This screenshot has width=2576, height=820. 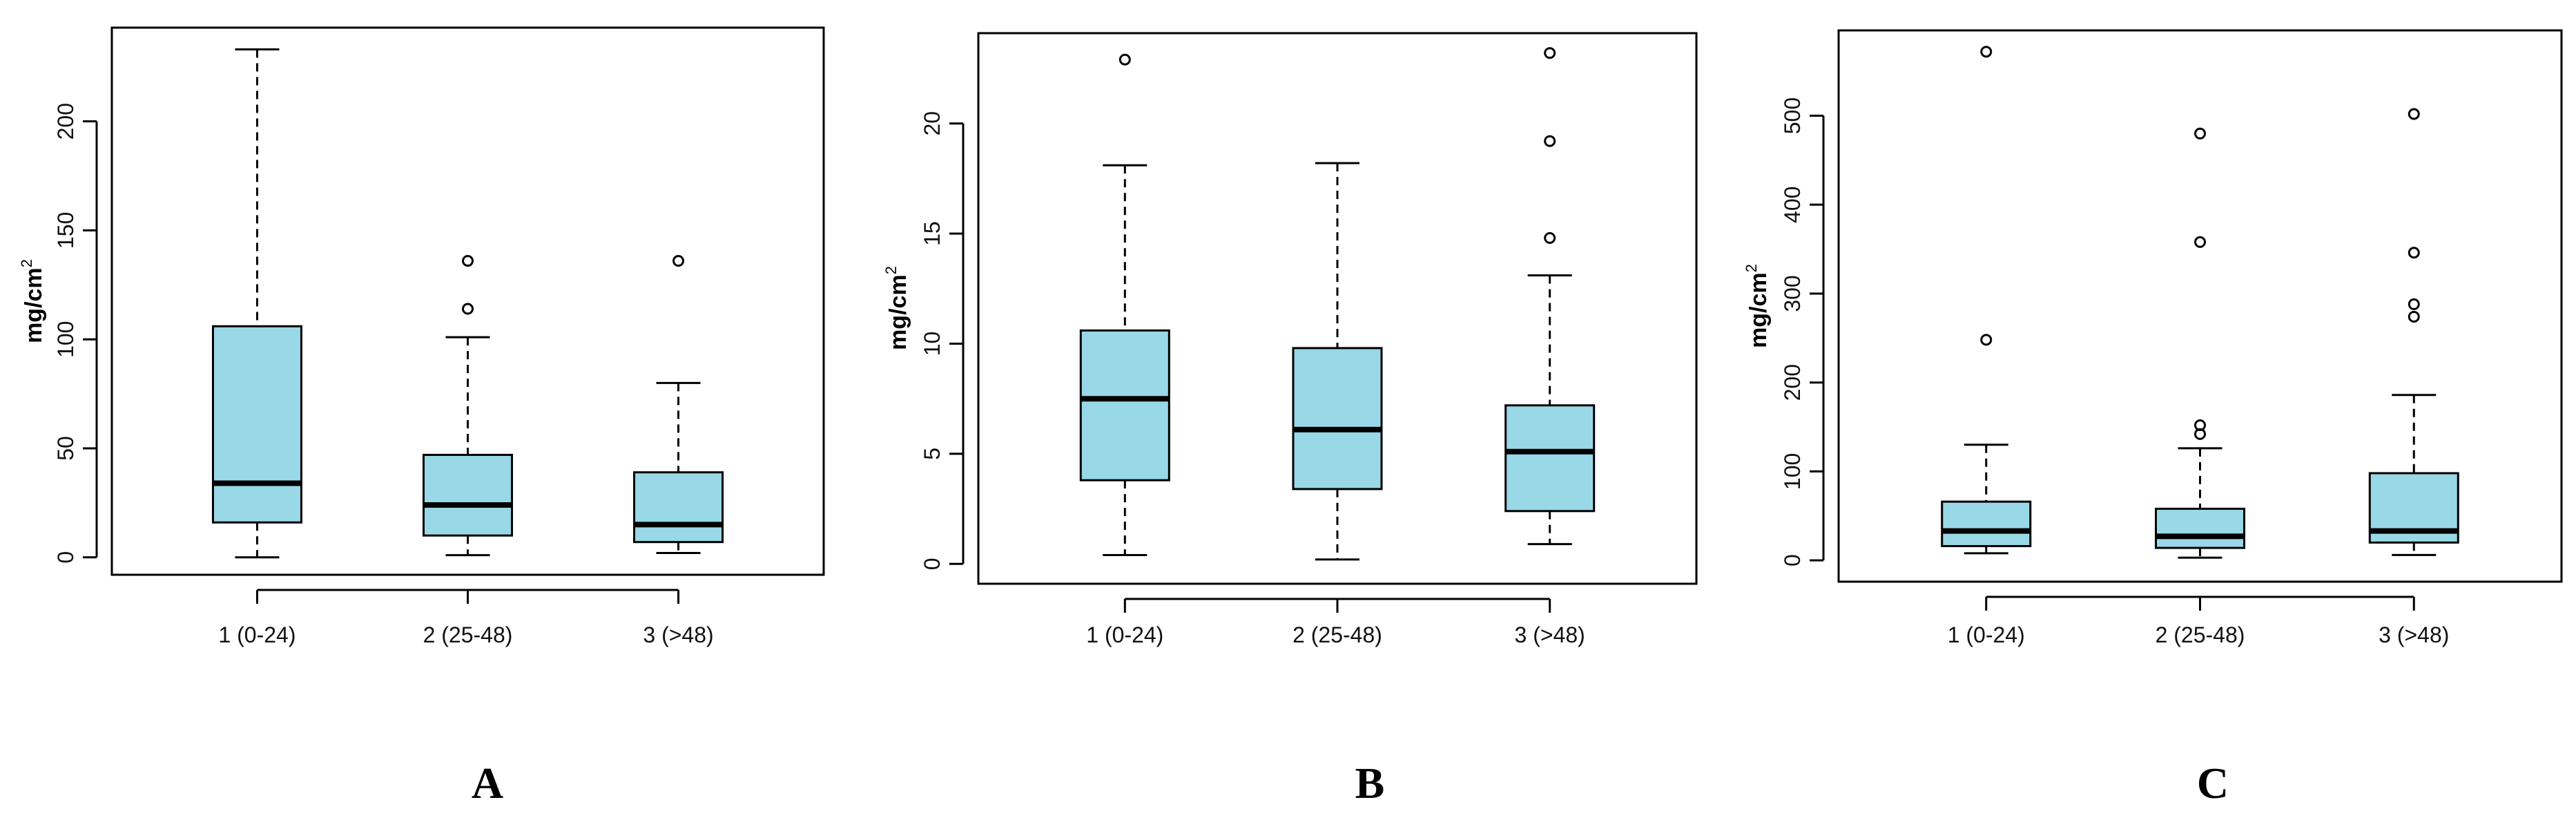 What do you see at coordinates (1793, 205) in the screenshot?
I see `y-tick-label: 400` at bounding box center [1793, 205].